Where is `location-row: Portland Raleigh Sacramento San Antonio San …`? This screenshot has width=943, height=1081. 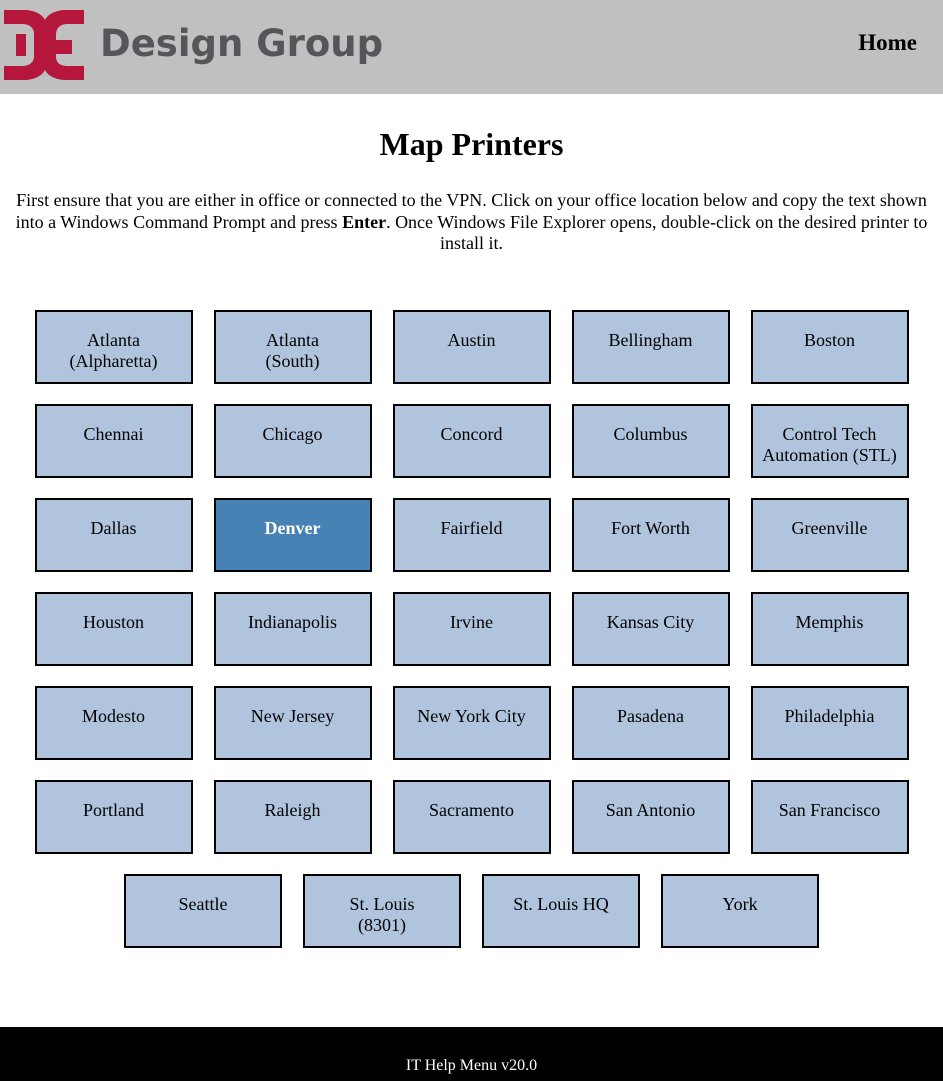
location-row: Portland Raleigh Sacramento San Antonio San … is located at coordinates (471, 817).